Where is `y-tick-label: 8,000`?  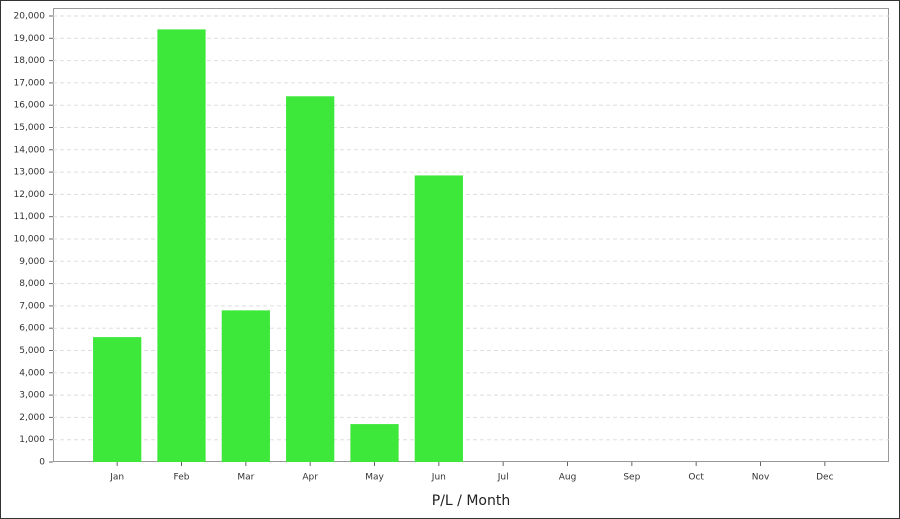 y-tick-label: 8,000 is located at coordinates (32, 284).